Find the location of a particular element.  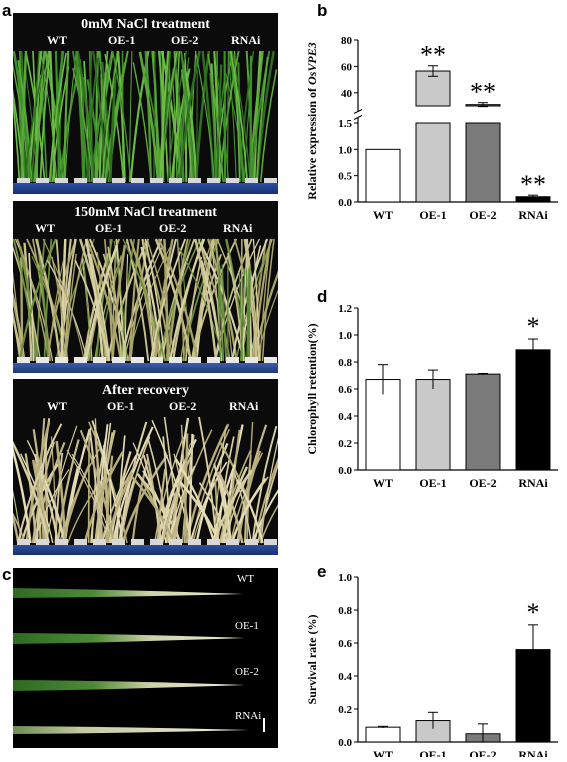

leaf-label-oe1: OE-1 is located at coordinates (247, 626).